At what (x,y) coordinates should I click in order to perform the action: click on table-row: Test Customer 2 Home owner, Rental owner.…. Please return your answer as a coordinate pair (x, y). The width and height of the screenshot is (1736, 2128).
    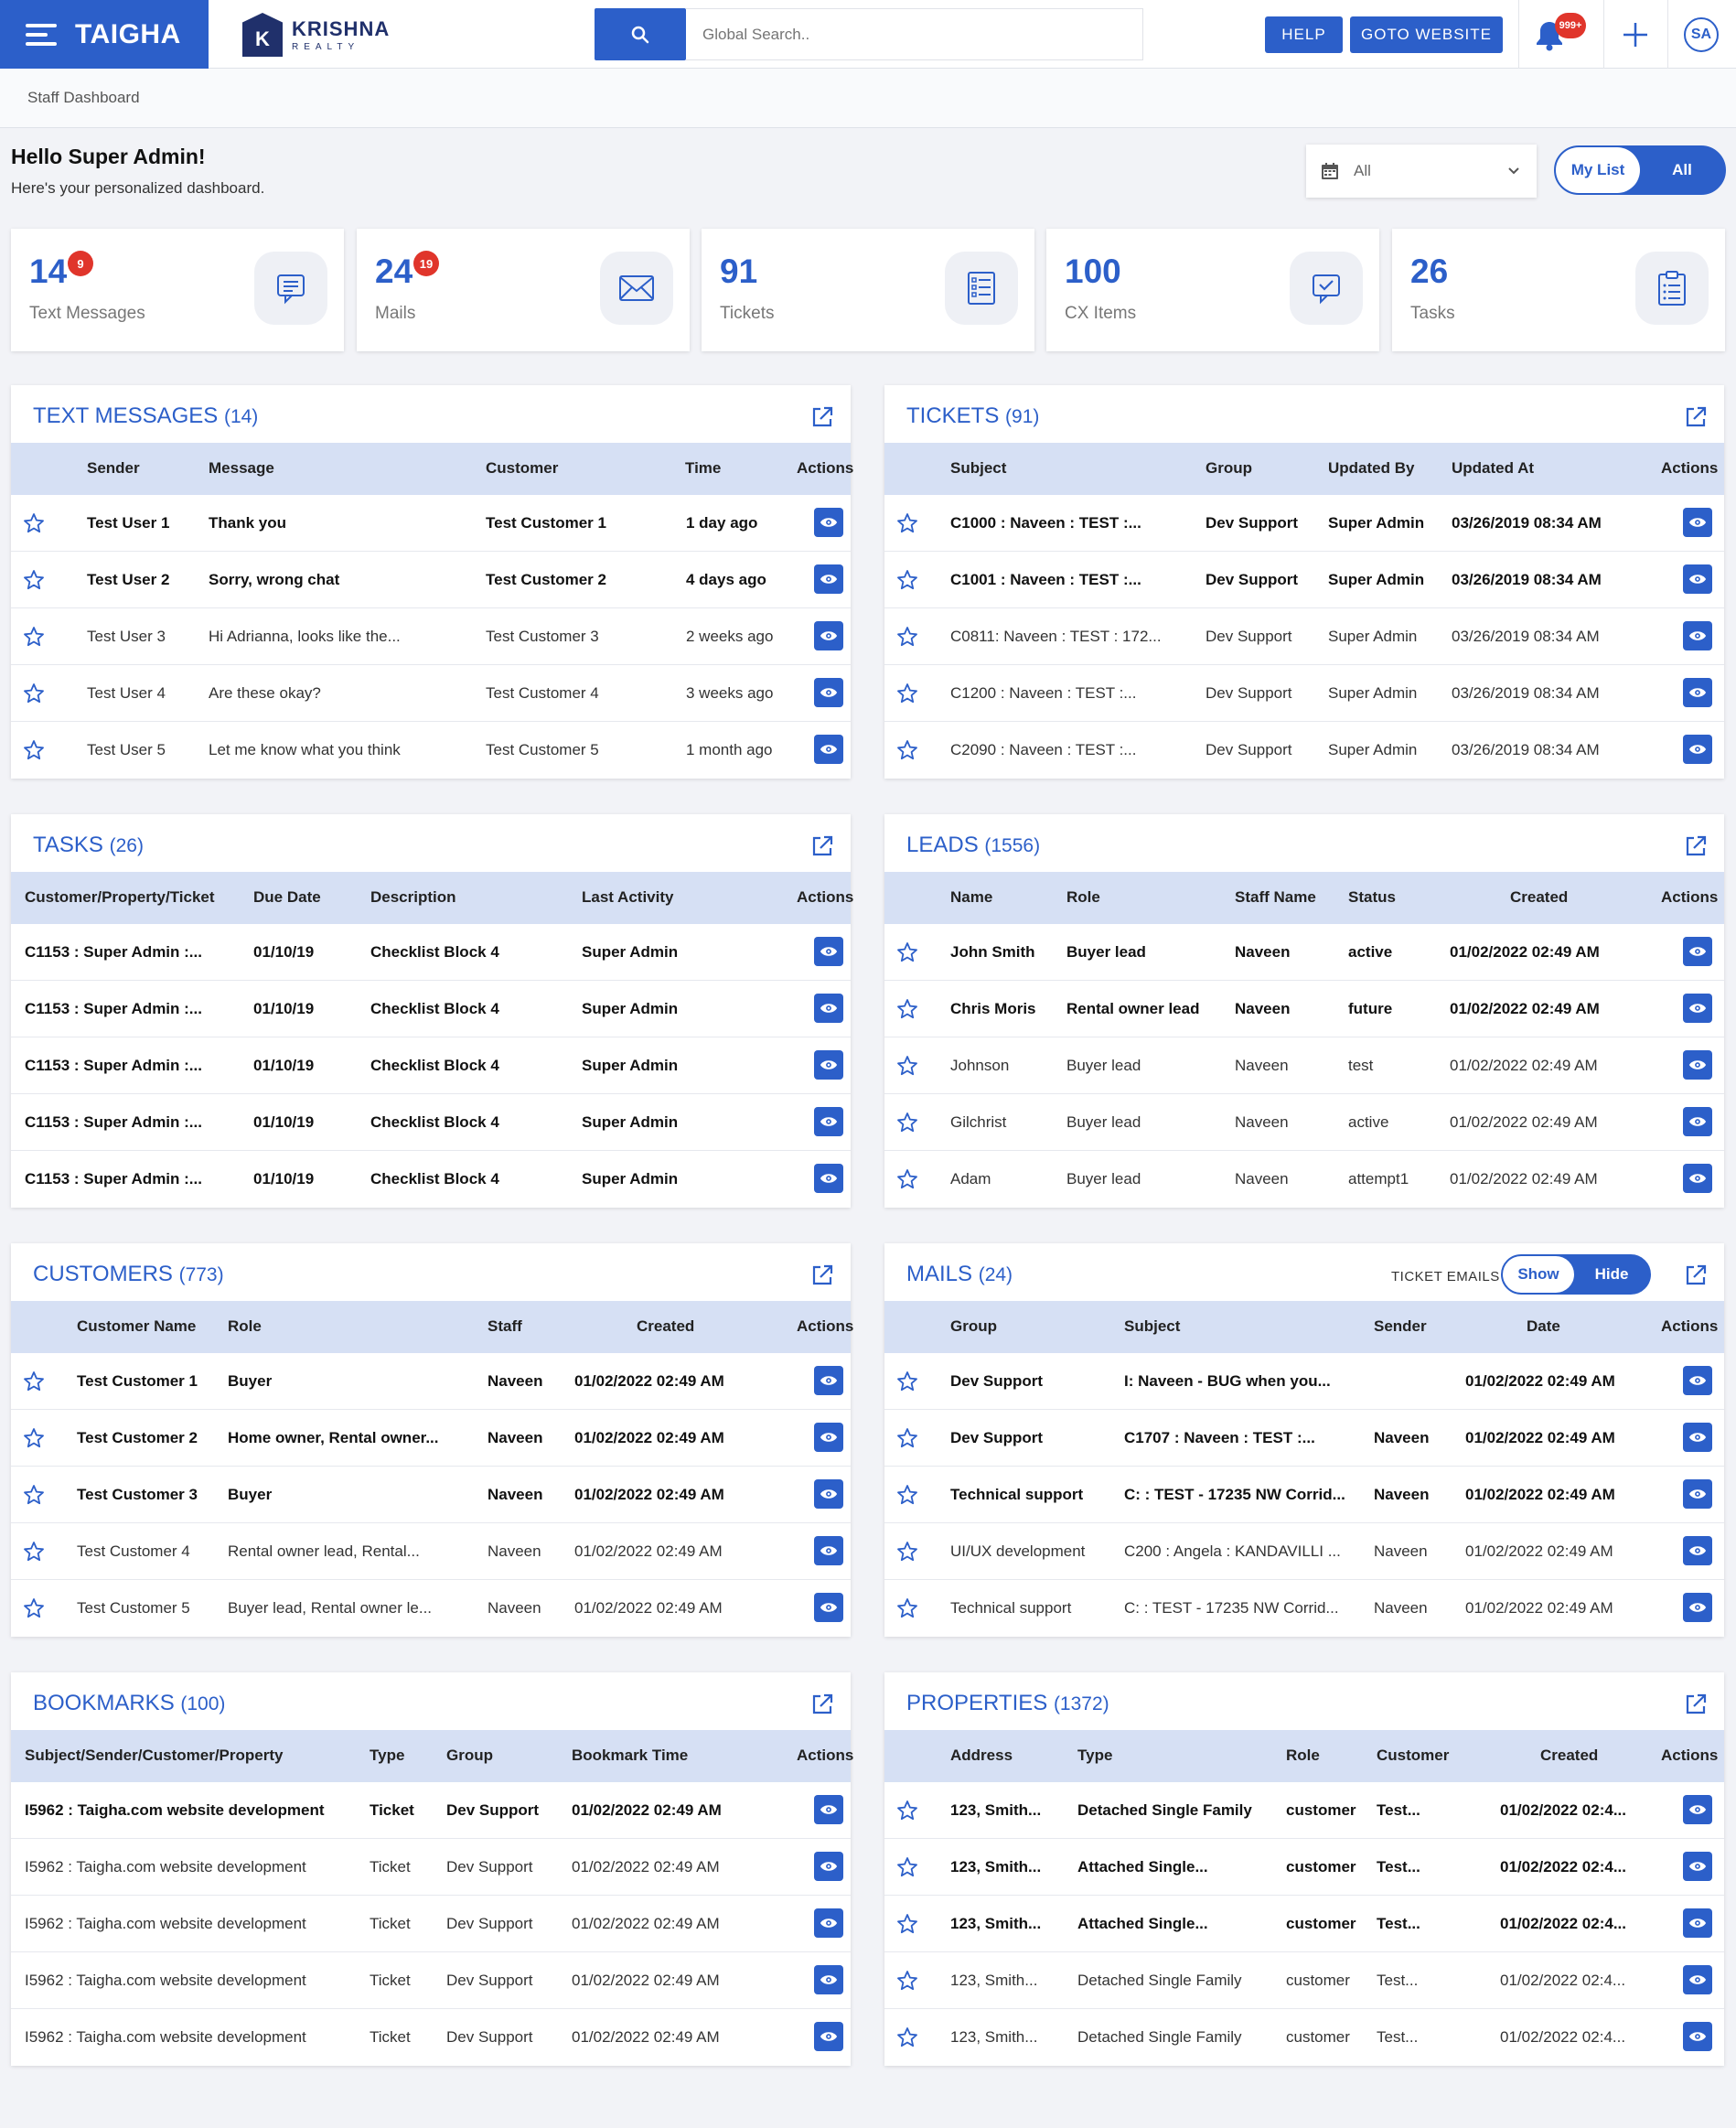
    Looking at the image, I should click on (431, 1438).